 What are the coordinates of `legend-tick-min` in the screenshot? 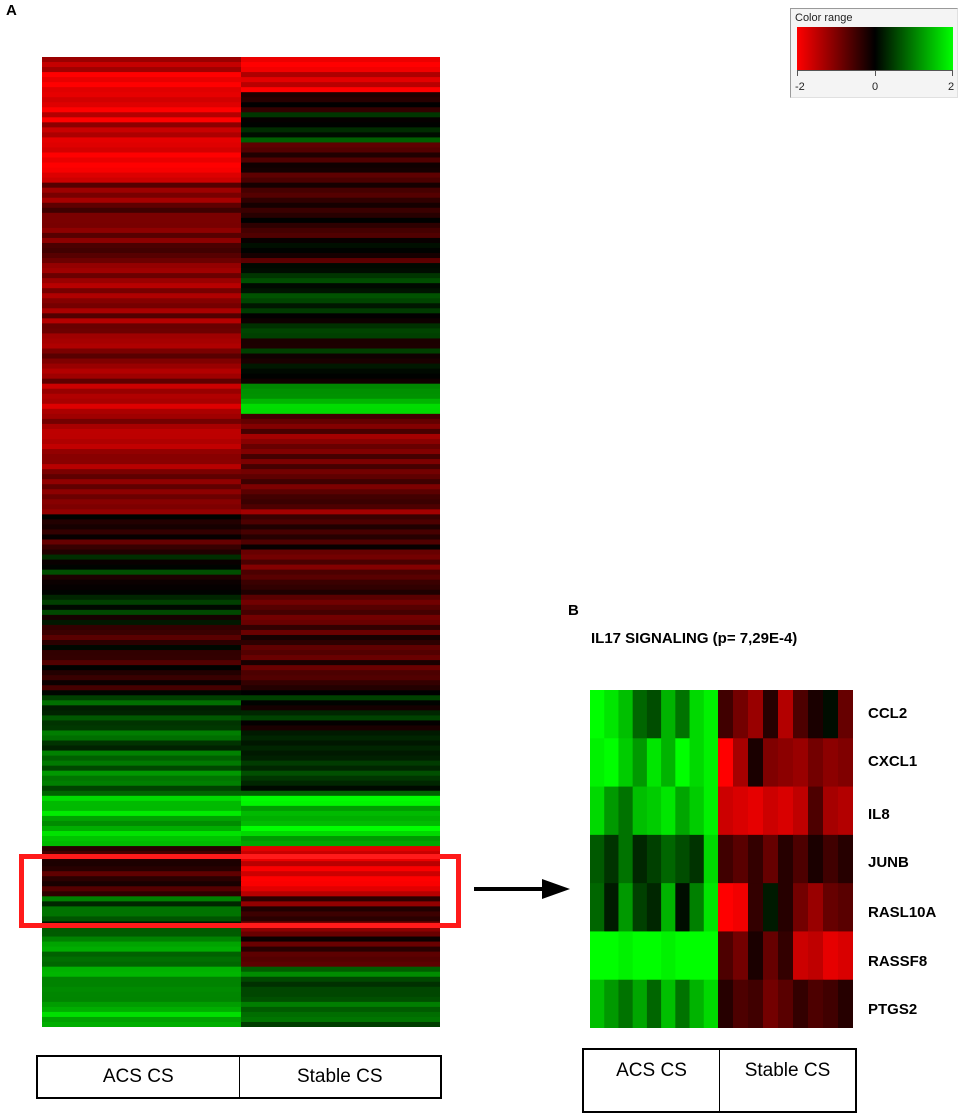 It's located at (797, 73).